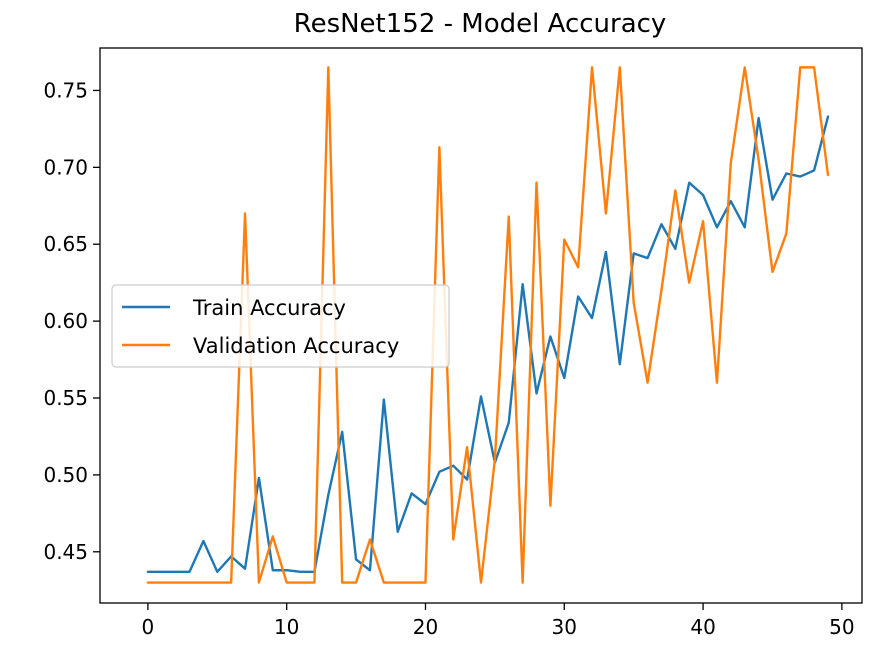  Describe the element at coordinates (480, 24) in the screenshot. I see `chart-title: ResNet152 - Model Accuracy` at that location.